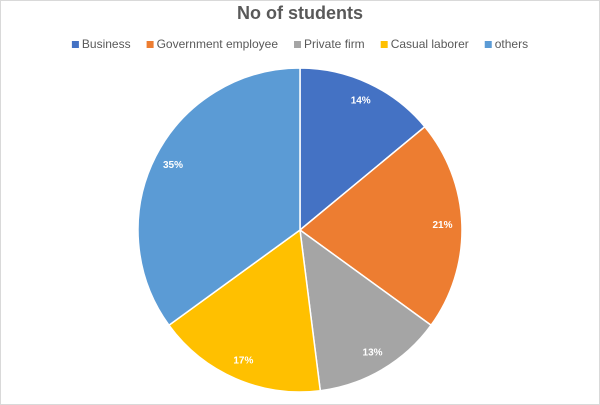 The height and width of the screenshot is (405, 600). I want to click on chart-title: No of students, so click(300, 13).